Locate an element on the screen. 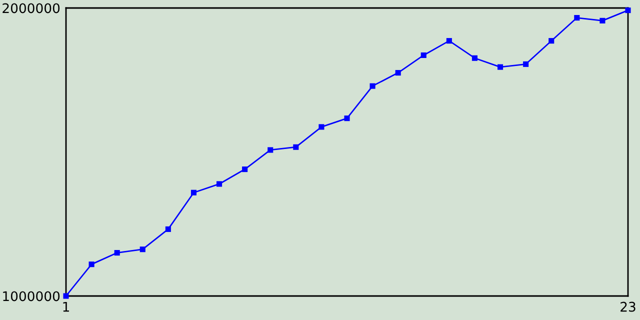 The height and width of the screenshot is (320, 640). y-tick-label: 2000000 is located at coordinates (31, 8).